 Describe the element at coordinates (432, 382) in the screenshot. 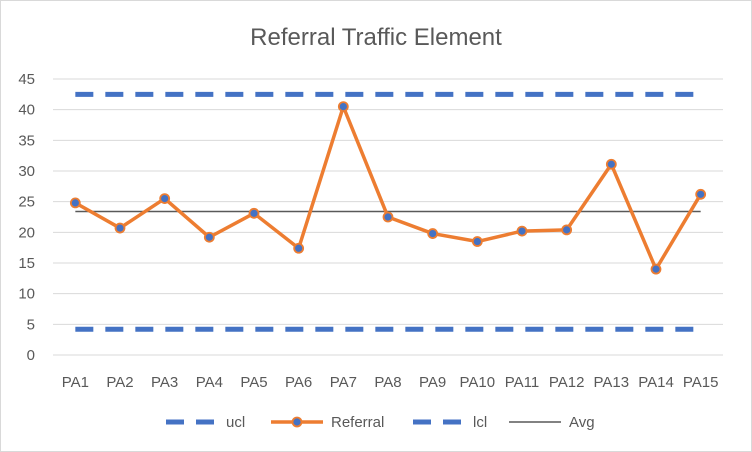

I see `x-tick-label: PA9` at that location.